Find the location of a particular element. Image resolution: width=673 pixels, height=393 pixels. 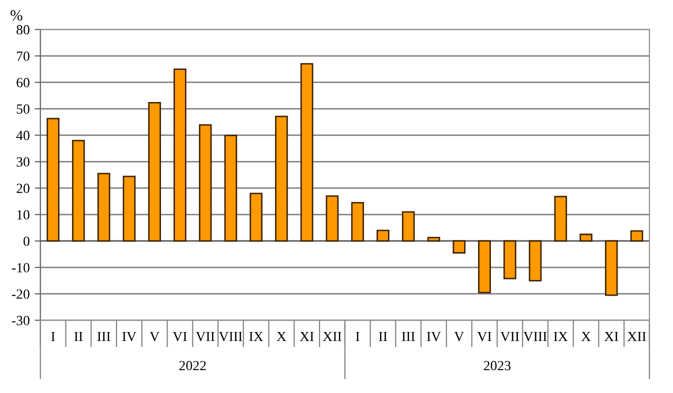

y-tick-label: 80 is located at coordinates (23, 29).